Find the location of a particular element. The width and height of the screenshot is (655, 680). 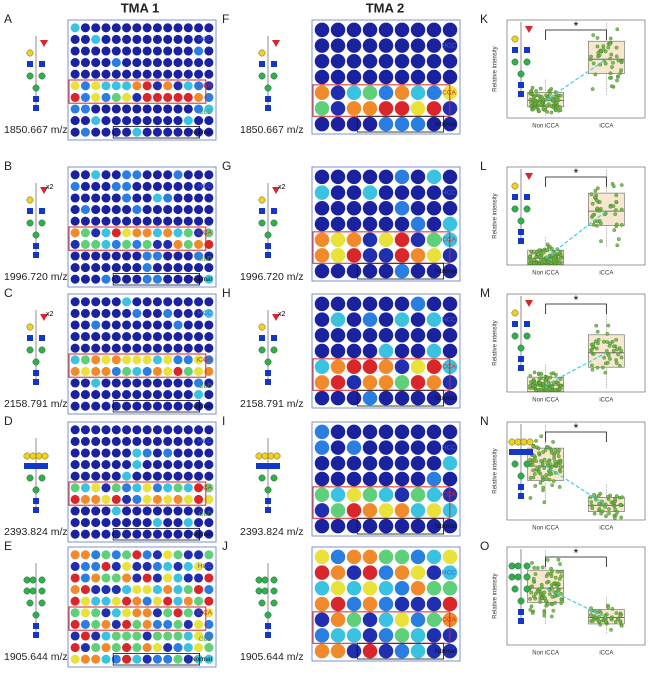

normal-box is located at coordinates (156, 534).